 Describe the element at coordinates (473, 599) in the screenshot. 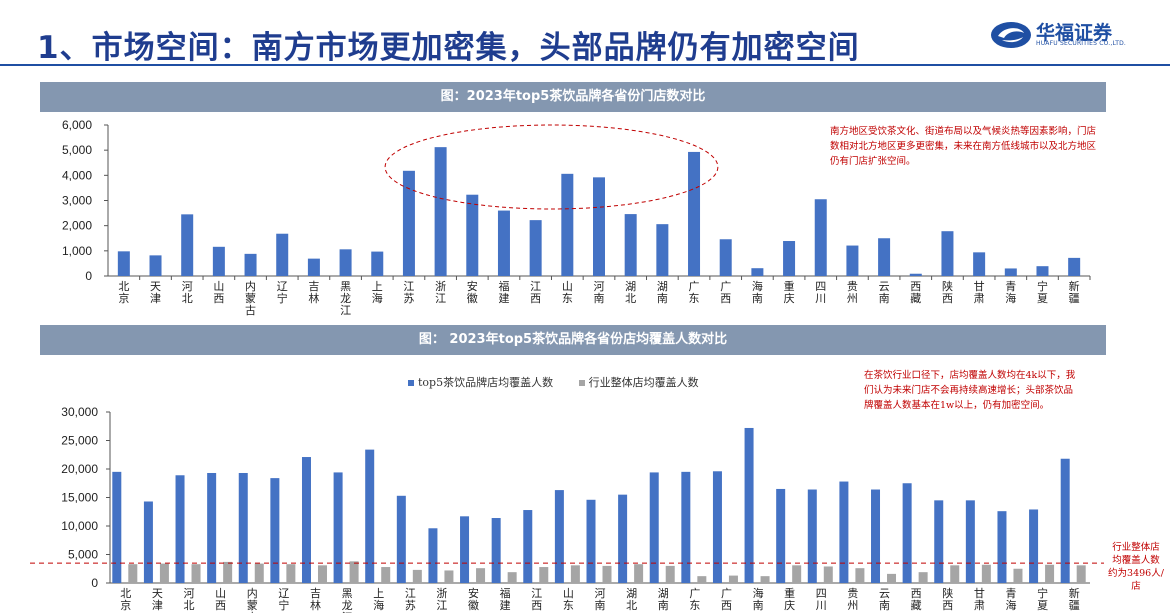

I see `x-tick-label: 安徽` at that location.